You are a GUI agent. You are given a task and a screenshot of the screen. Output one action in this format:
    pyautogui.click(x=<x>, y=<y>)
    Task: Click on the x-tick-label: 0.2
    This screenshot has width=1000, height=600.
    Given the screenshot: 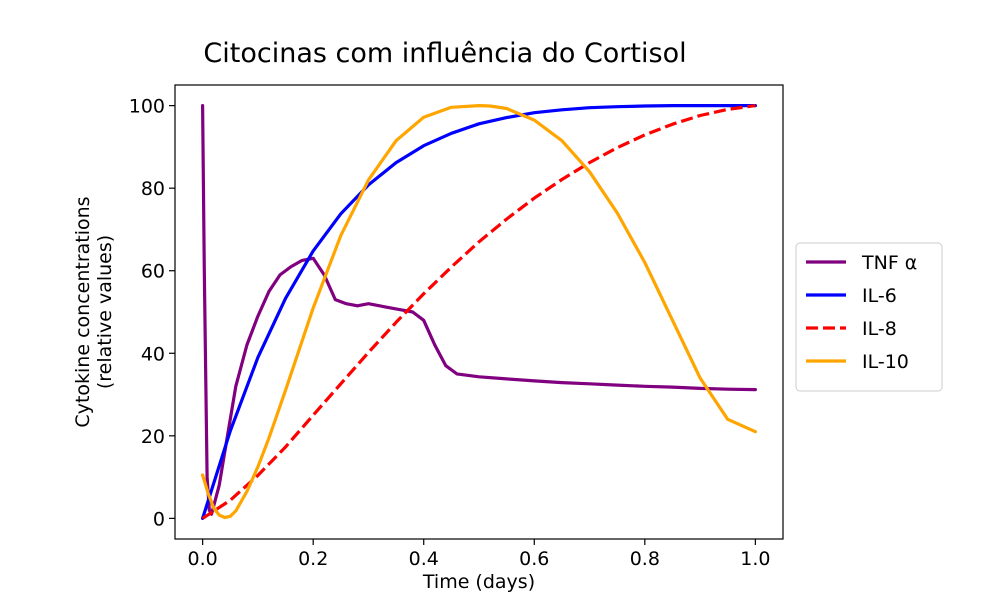 What is the action you would take?
    pyautogui.click(x=313, y=559)
    